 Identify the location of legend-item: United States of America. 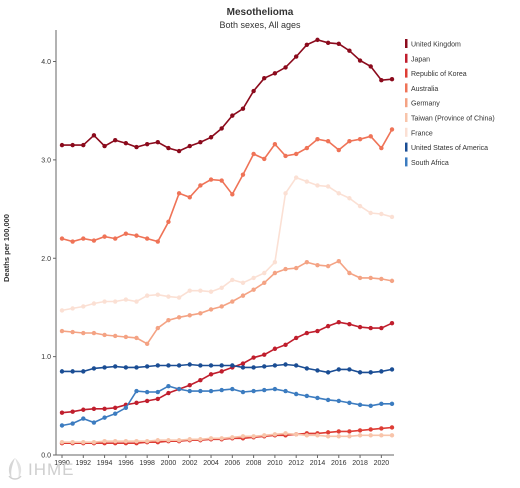
(446, 147).